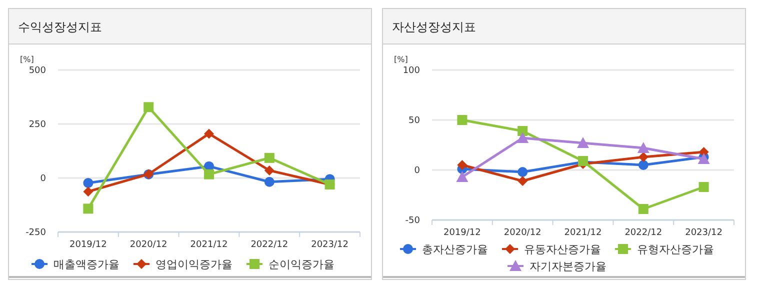 Image resolution: width=760 pixels, height=289 pixels. I want to click on legend-label: 매출액증가율, so click(87, 264).